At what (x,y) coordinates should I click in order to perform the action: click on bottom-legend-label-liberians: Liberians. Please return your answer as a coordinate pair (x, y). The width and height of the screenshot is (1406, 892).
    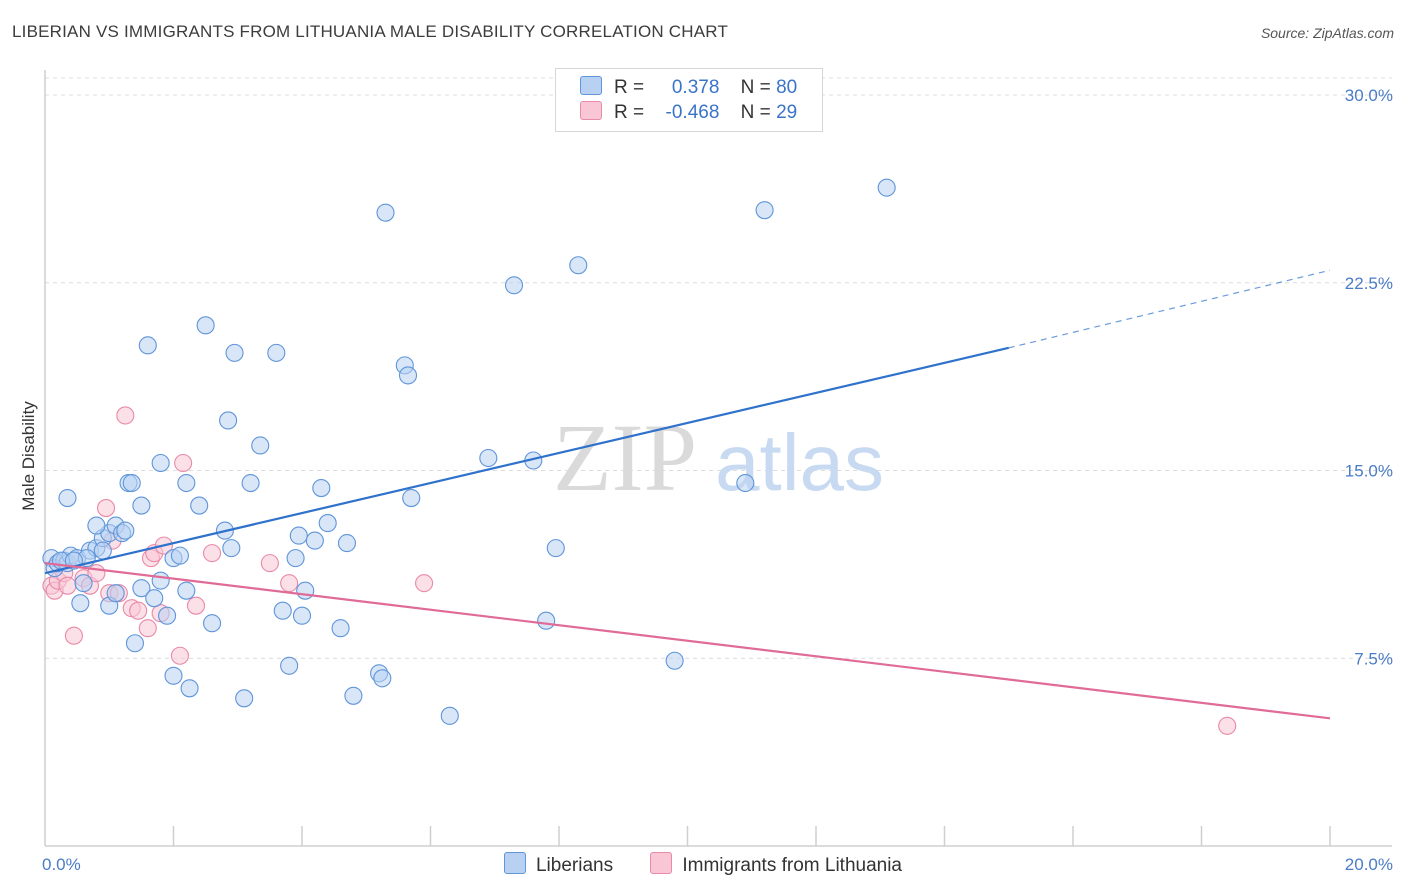
    Looking at the image, I should click on (574, 865).